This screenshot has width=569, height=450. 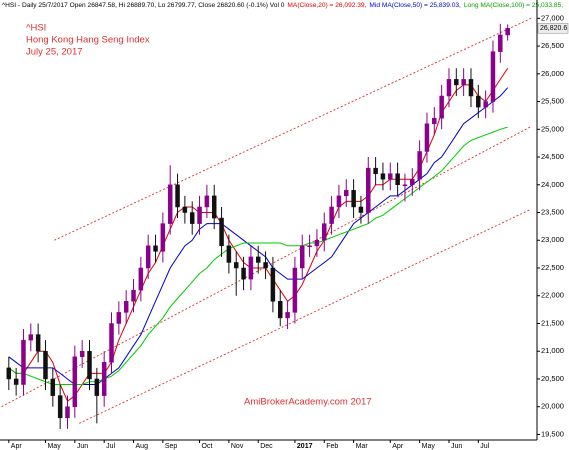 I want to click on x-tick-label: May, so click(x=54, y=446).